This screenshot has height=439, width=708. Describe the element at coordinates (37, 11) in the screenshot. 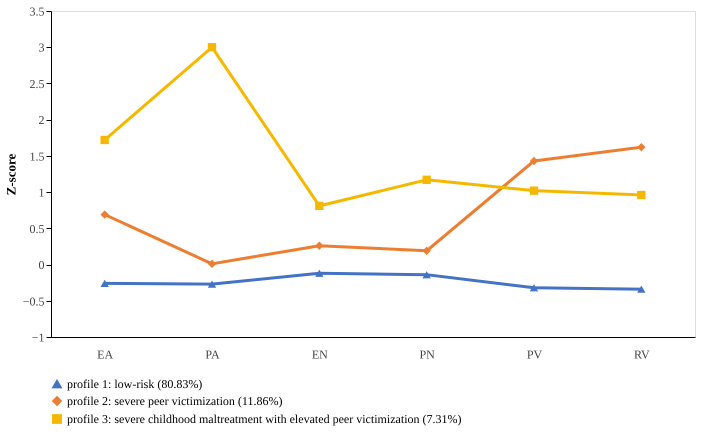

I see `y-tick-label: 3.5` at that location.